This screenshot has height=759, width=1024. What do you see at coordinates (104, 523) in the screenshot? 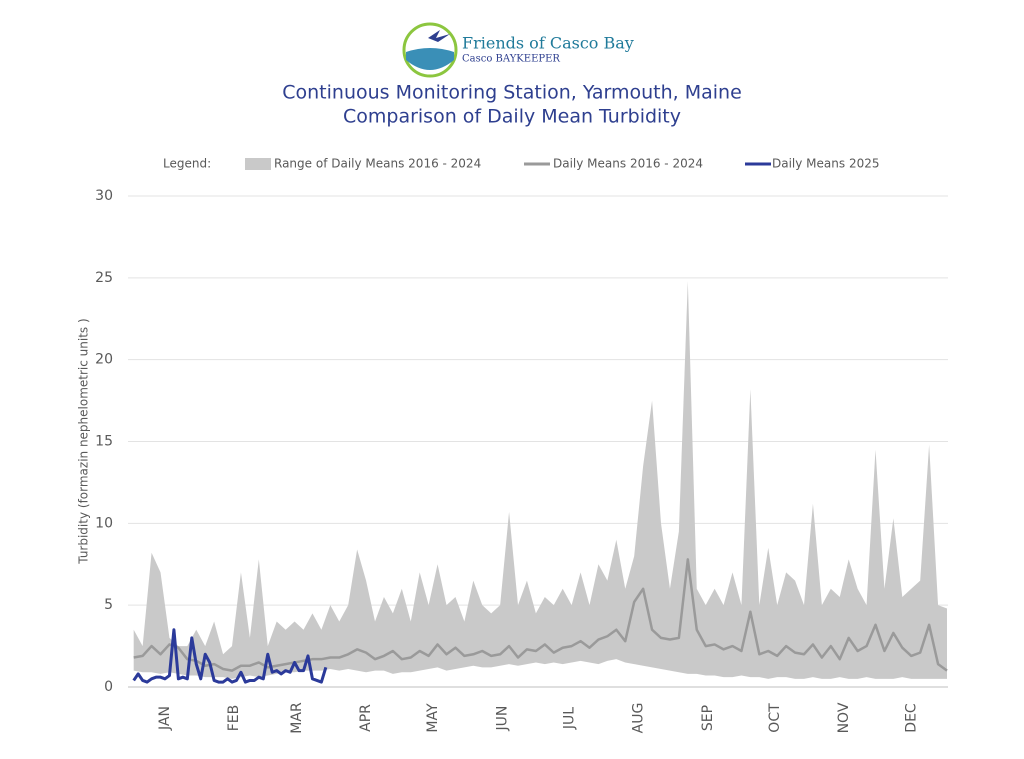
I see `y-tick-label: 10` at bounding box center [104, 523].